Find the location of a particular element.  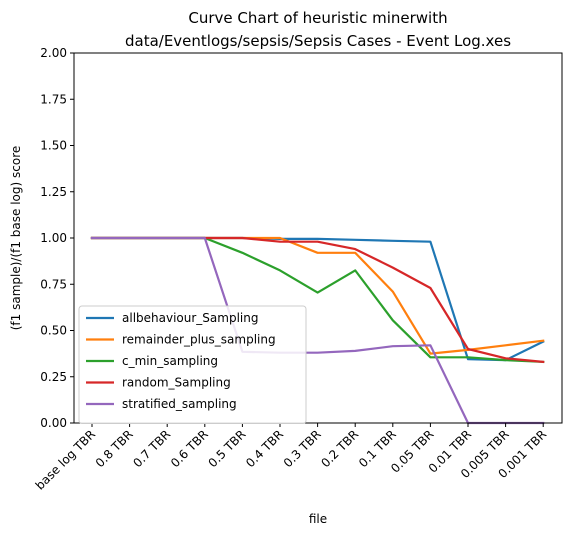

y-tick-label: 2.00 is located at coordinates (53, 53).